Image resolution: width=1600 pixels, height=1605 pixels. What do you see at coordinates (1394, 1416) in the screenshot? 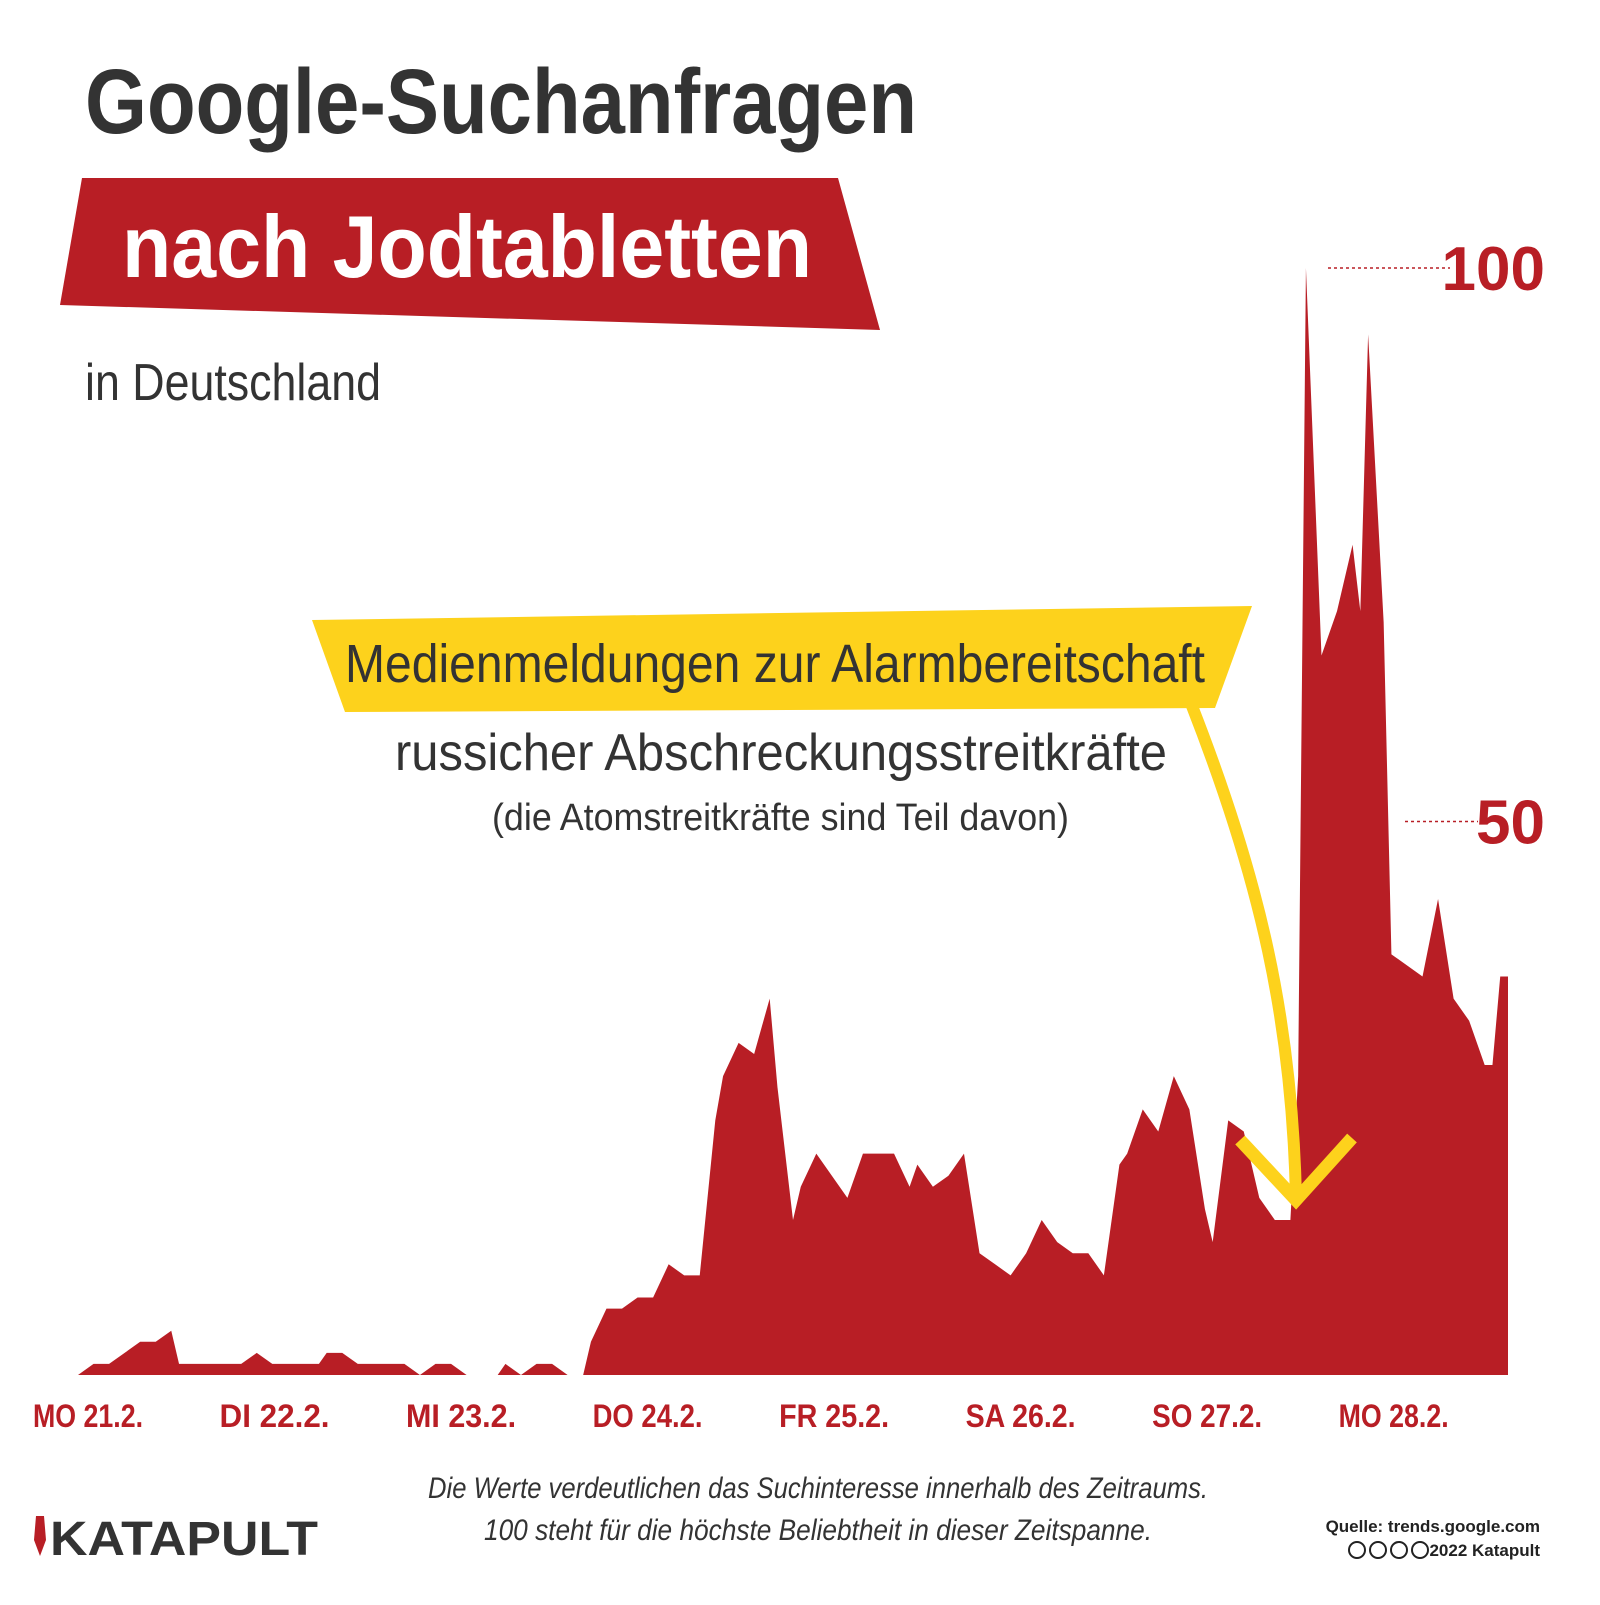
I see `x-tick-label: MO 28.2.` at bounding box center [1394, 1416].